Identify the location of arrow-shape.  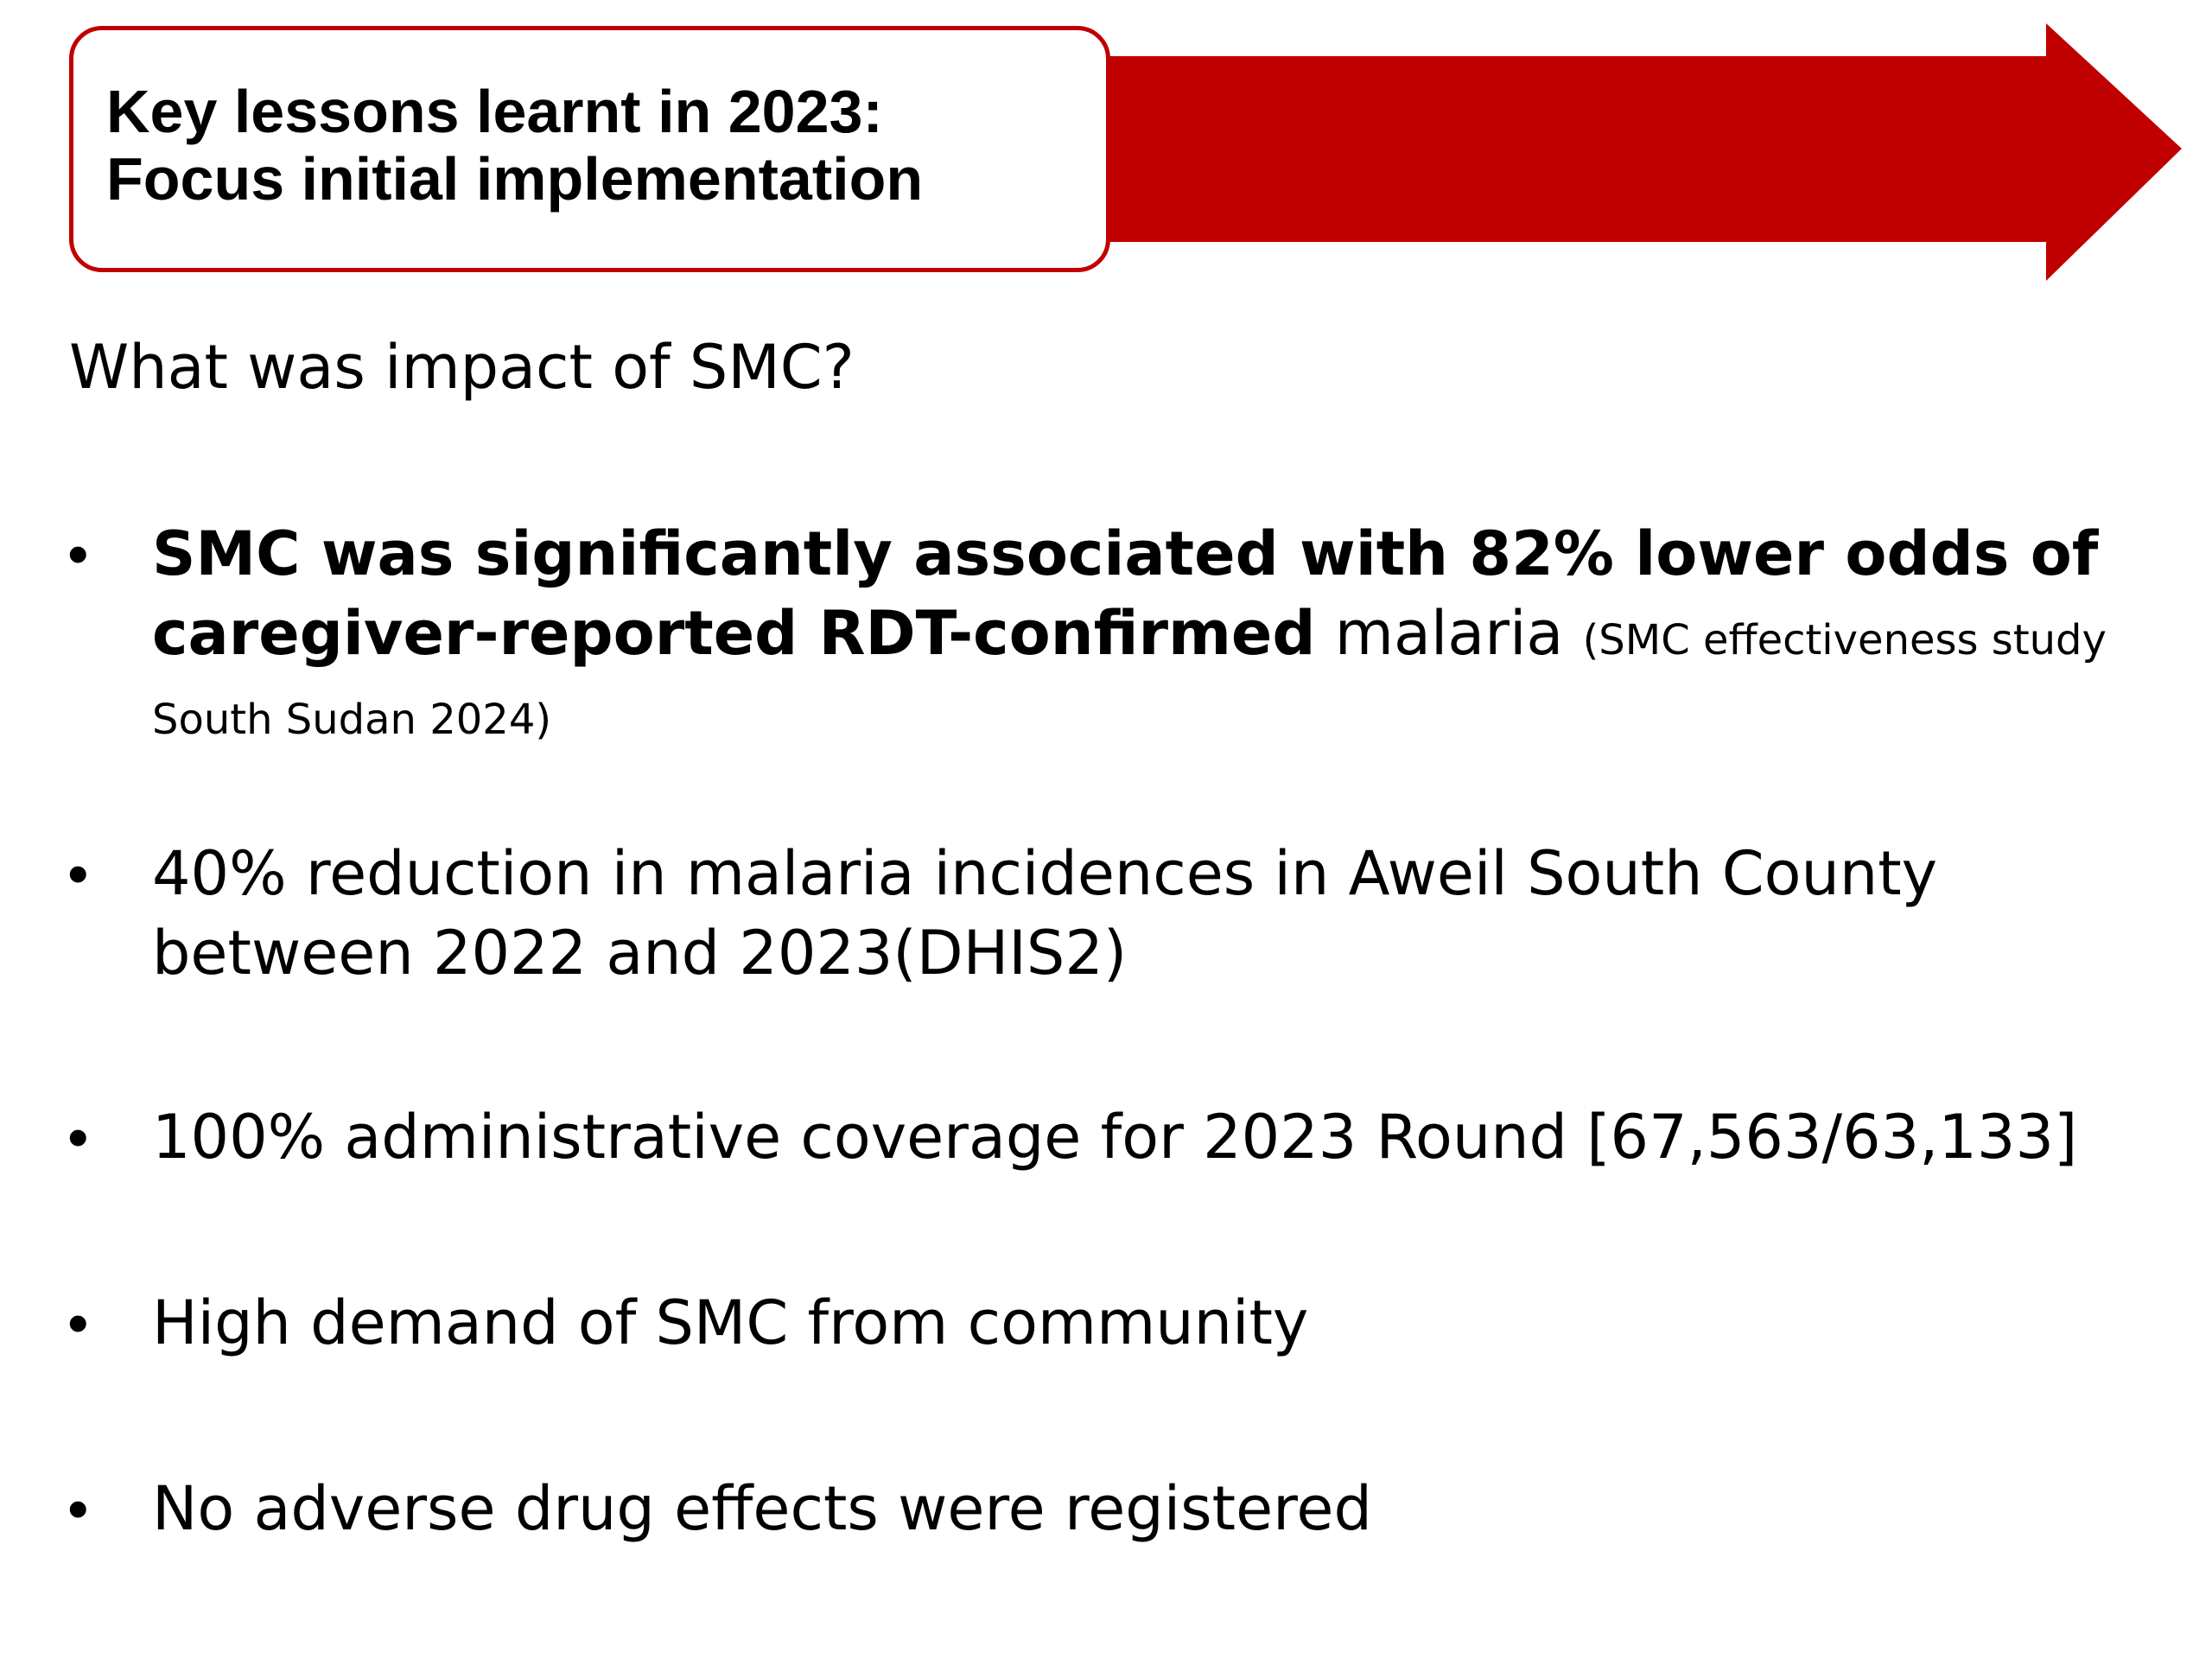
(1626, 152).